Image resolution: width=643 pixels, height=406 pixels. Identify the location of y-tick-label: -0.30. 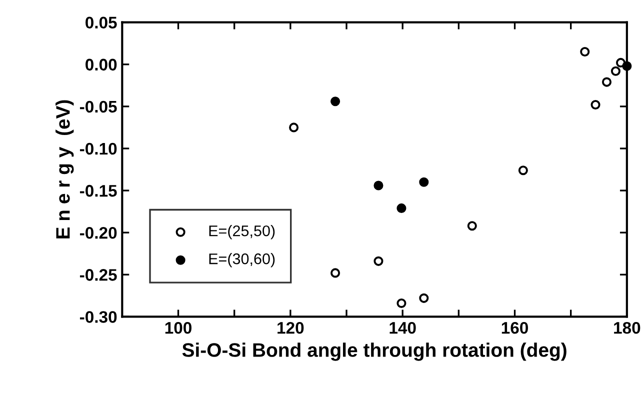
(98, 317).